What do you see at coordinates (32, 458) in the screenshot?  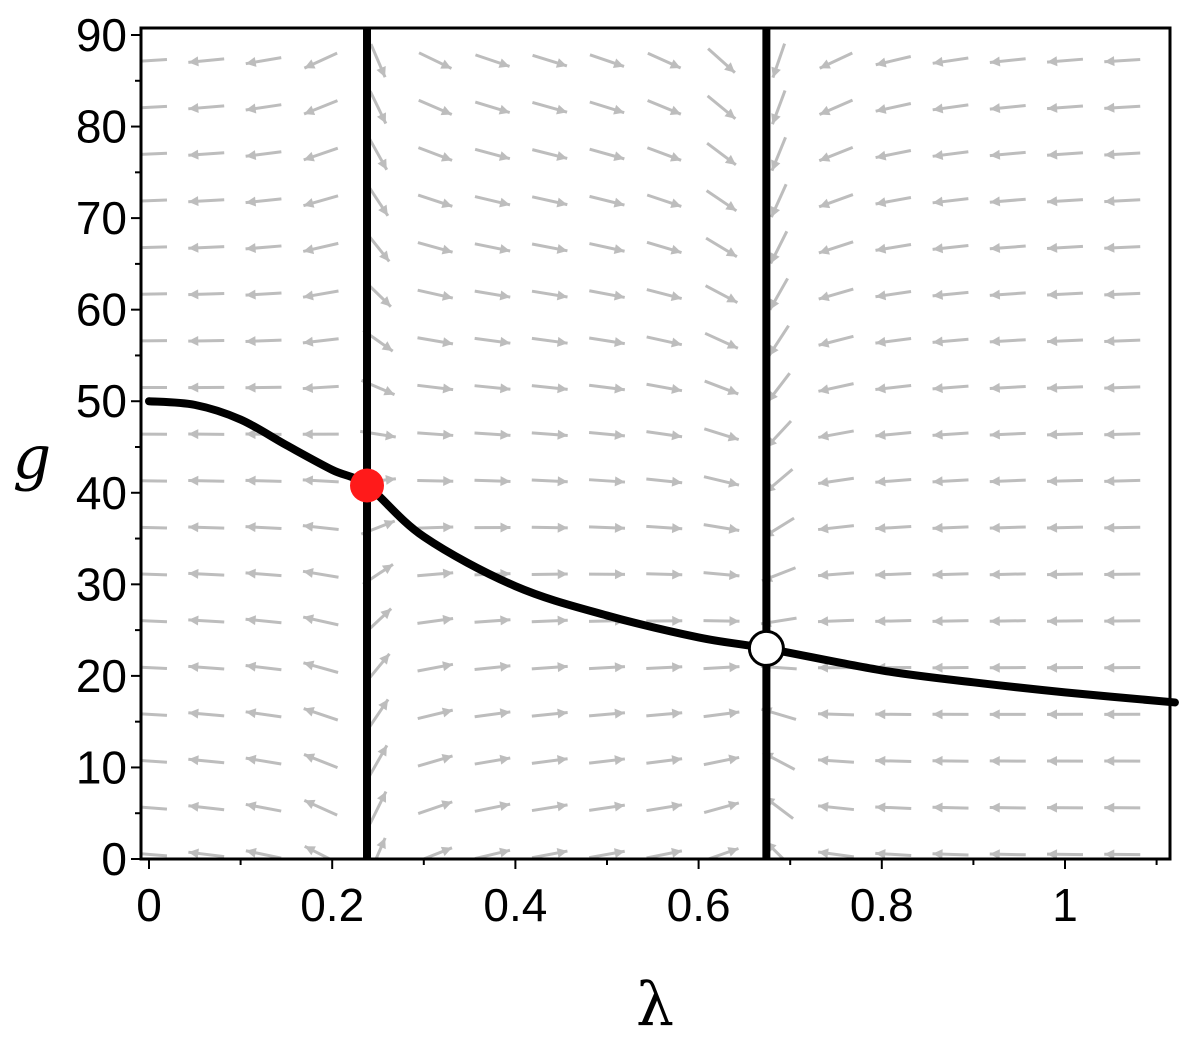 I see `y-axis-title: g` at bounding box center [32, 458].